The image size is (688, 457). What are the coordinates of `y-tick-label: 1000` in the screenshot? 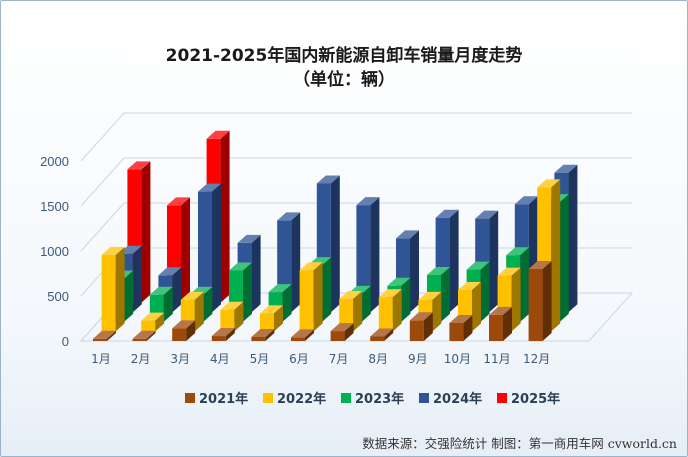 It's located at (54, 251).